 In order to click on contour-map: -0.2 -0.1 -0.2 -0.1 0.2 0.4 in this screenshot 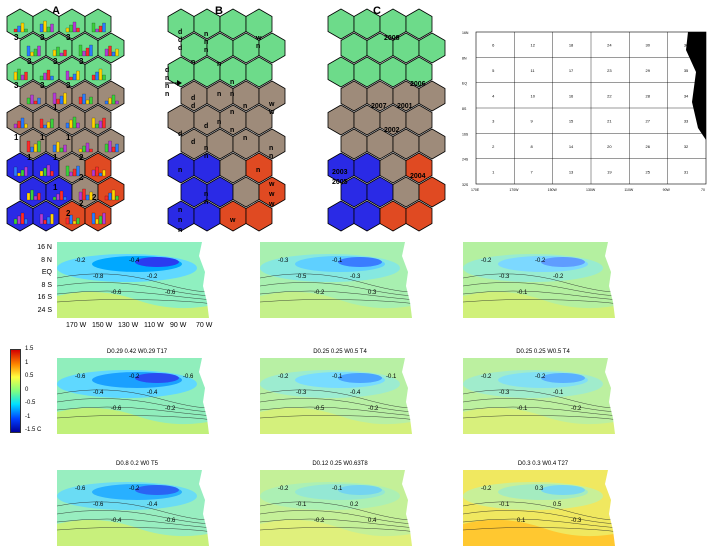, I will do `click(340, 508)`.